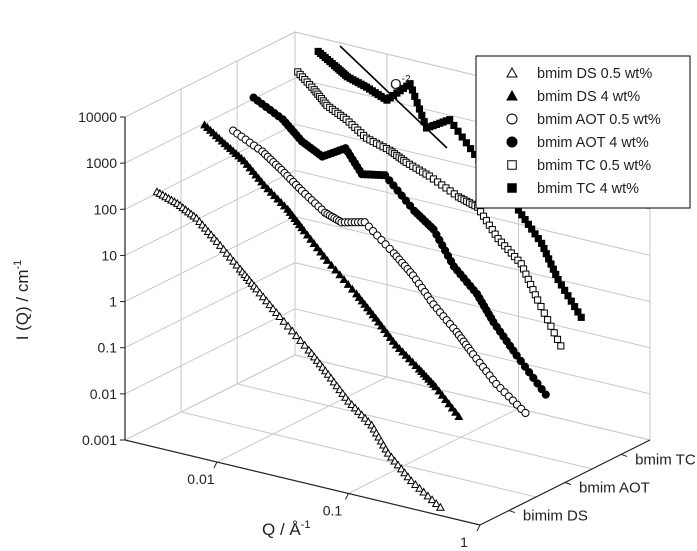  I want to click on legend-label: bmim AOT 4 wt%, so click(593, 143).